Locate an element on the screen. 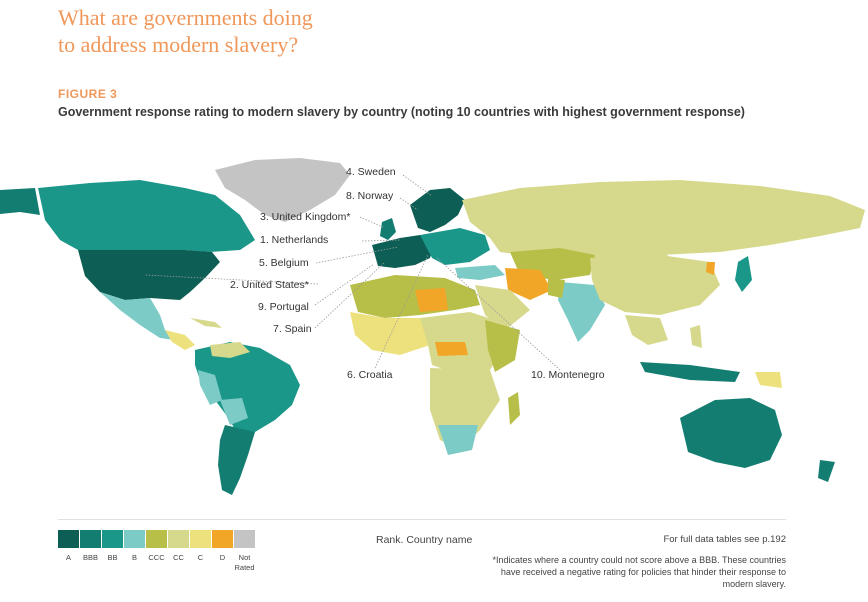 The image size is (868, 602). eastern-europe is located at coordinates (455, 246).